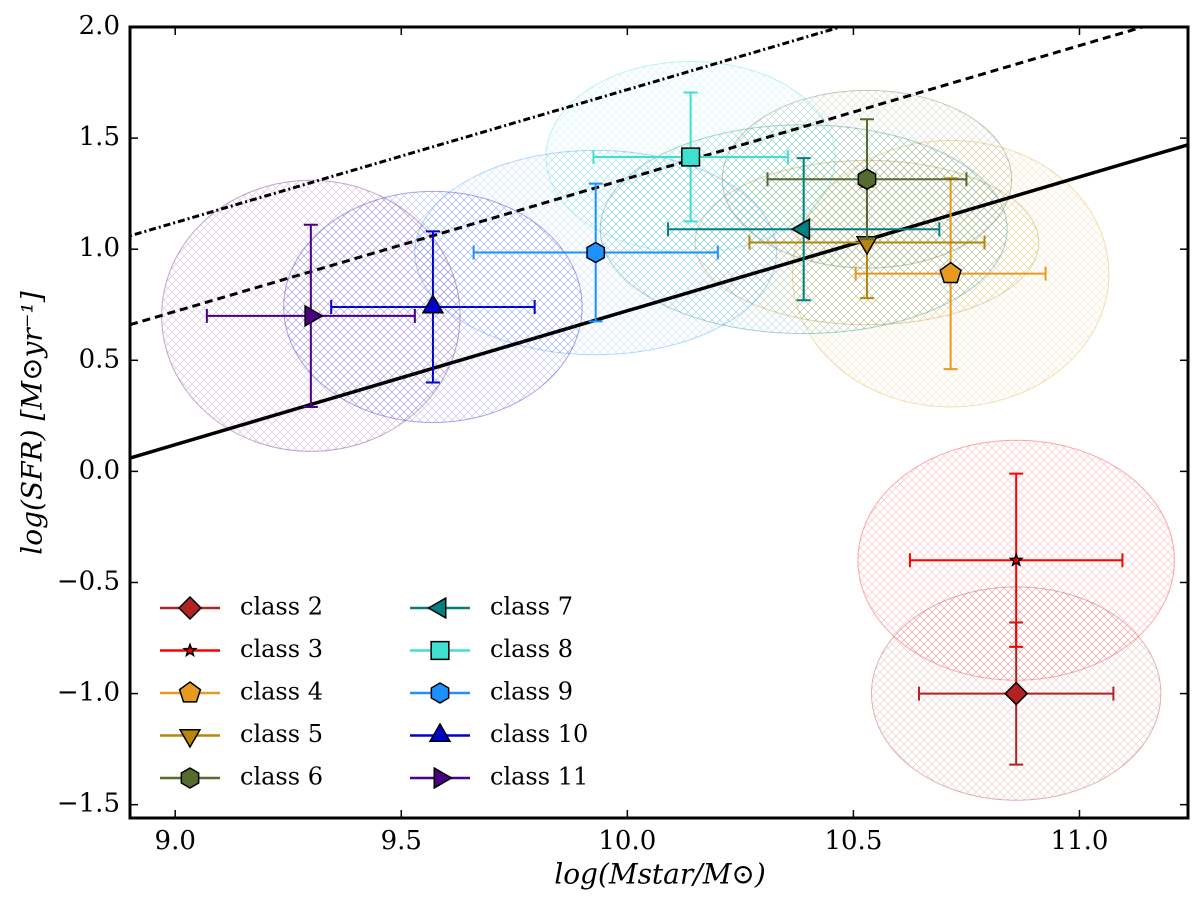 Image resolution: width=1200 pixels, height=904 pixels. What do you see at coordinates (488, 132) in the screenshot?
I see `reference-line` at bounding box center [488, 132].